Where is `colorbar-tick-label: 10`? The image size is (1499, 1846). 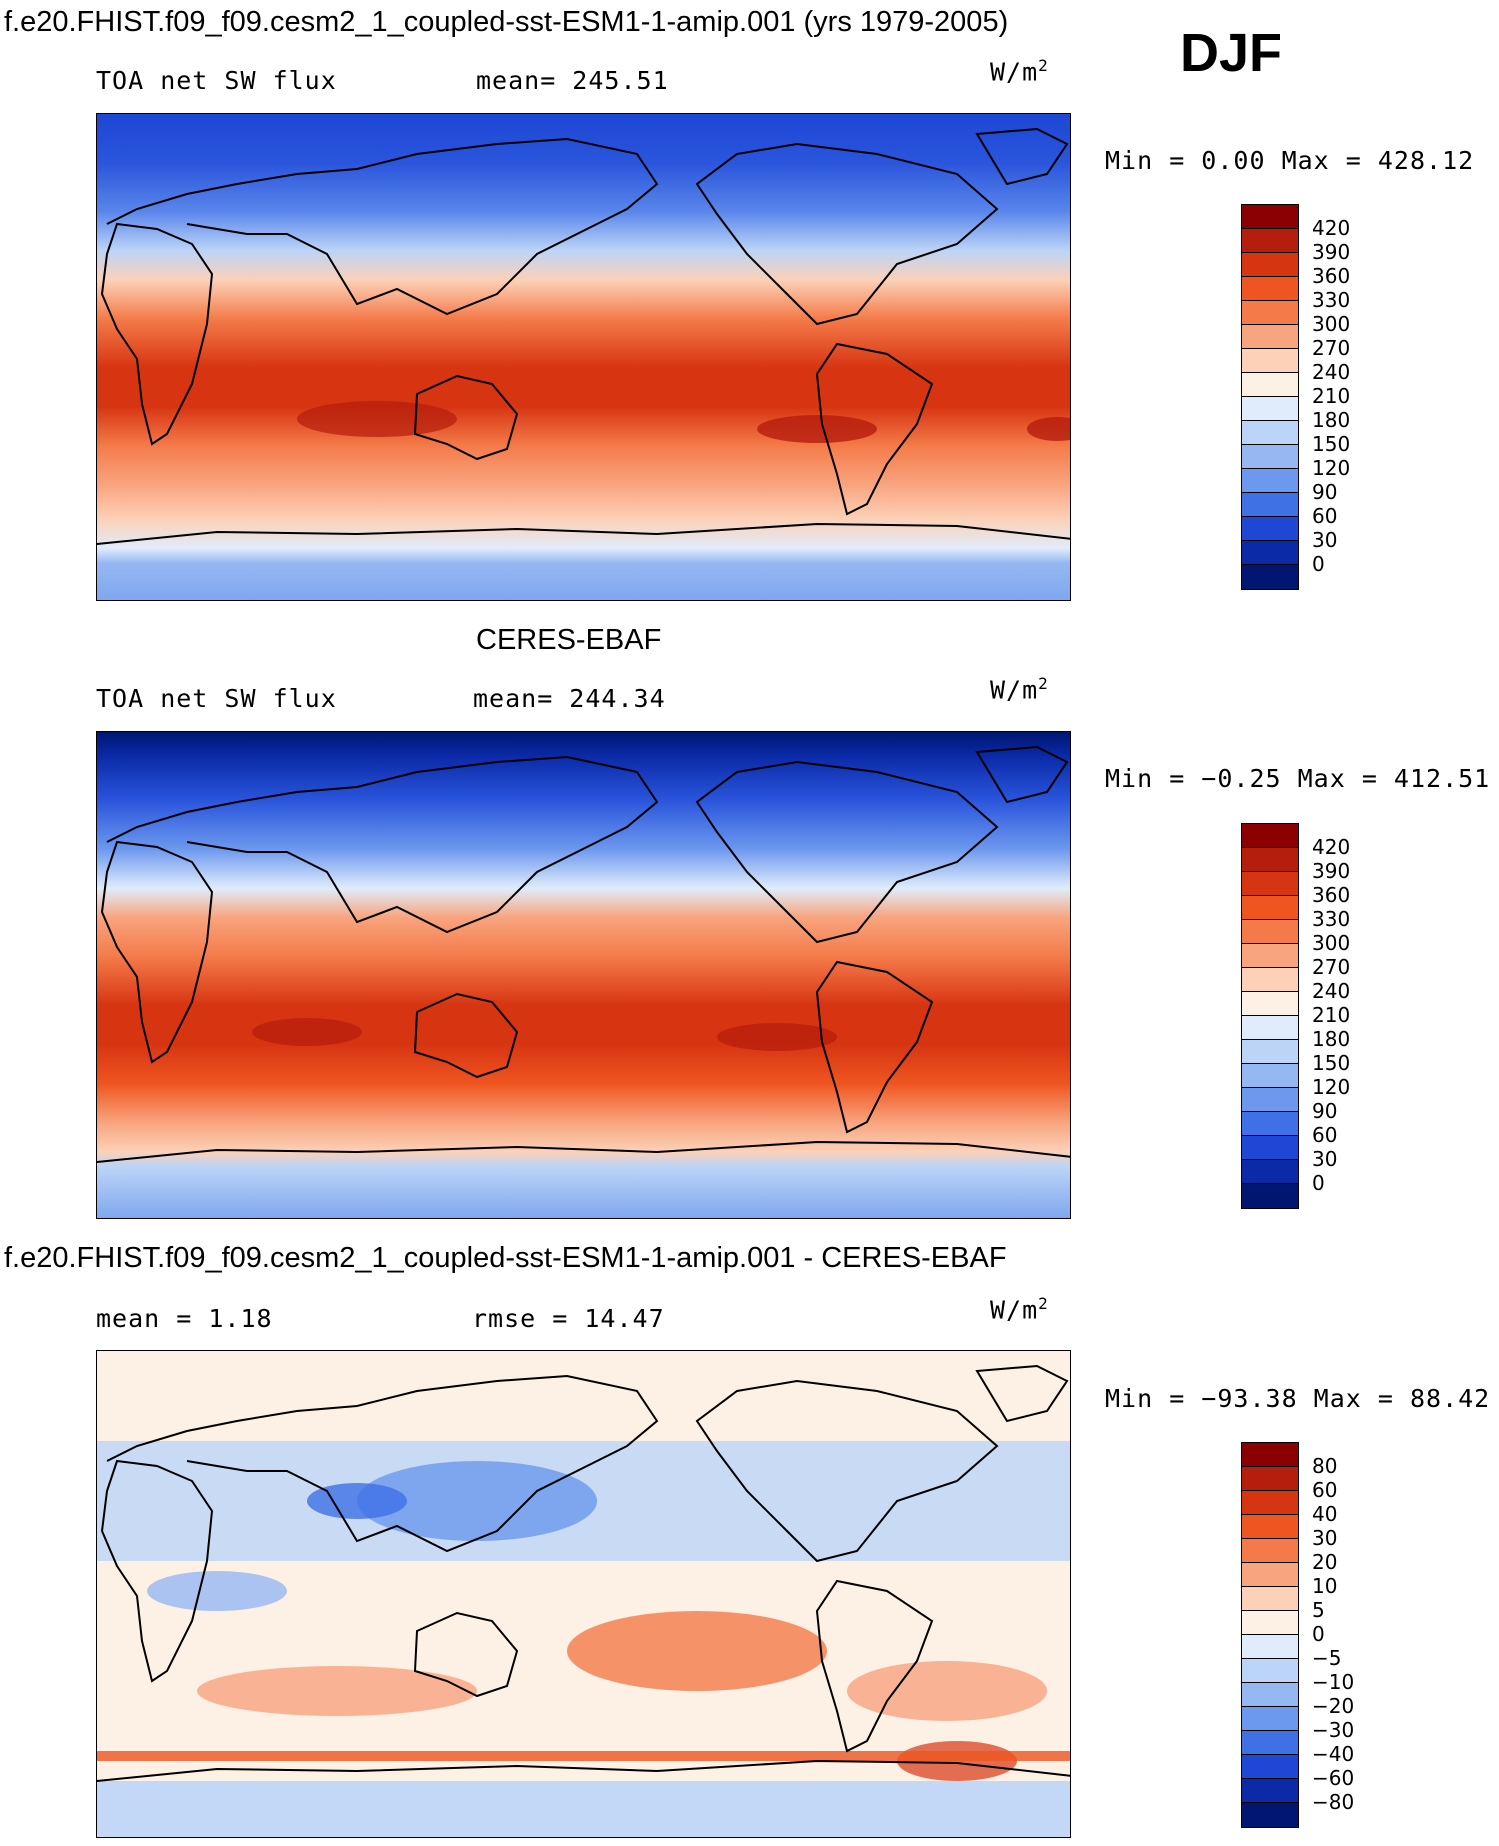
colorbar-tick-label: 10 is located at coordinates (1325, 1586).